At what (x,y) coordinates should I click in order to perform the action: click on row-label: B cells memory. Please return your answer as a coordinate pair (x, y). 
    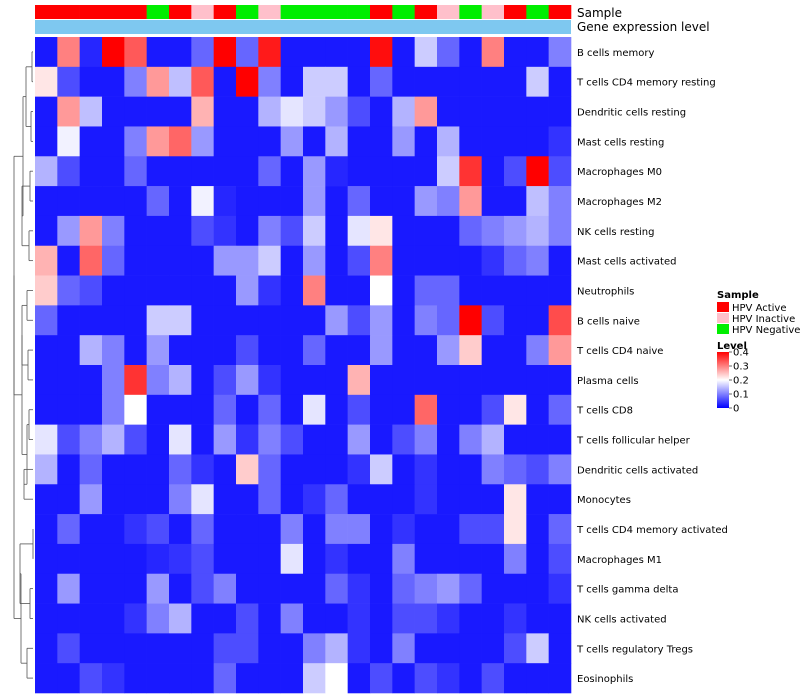
    Looking at the image, I should click on (615, 53).